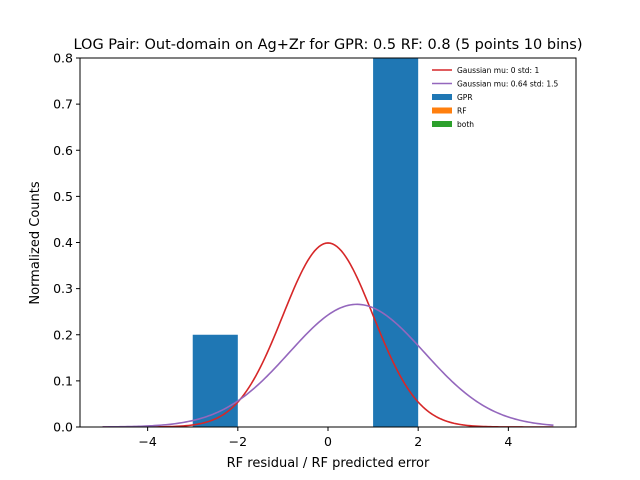 This screenshot has height=480, width=640. I want to click on legend-label-1: Gaussian mu: 0 std: 1, so click(498, 70).